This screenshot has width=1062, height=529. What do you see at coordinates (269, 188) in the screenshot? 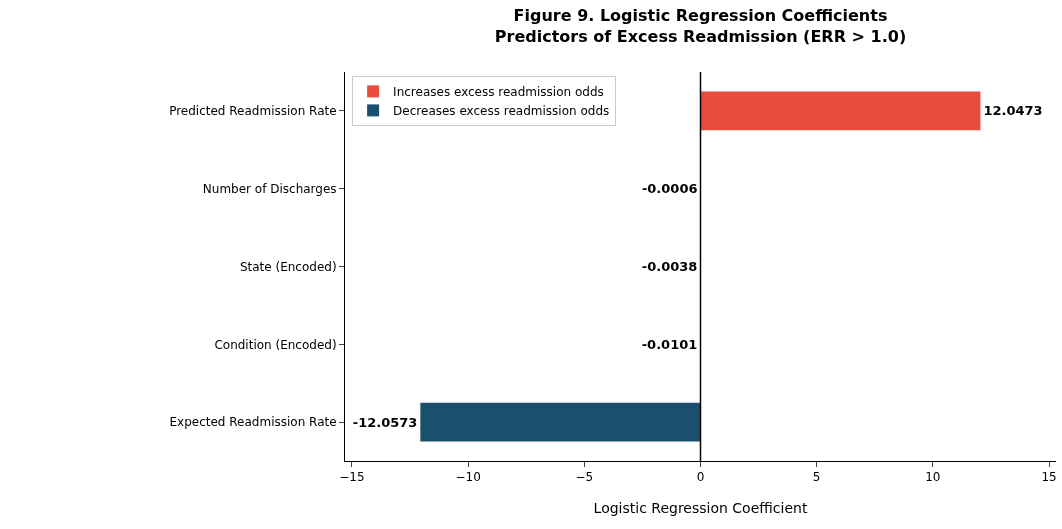
I see `y-tick-label: Number of Discharges` at bounding box center [269, 188].